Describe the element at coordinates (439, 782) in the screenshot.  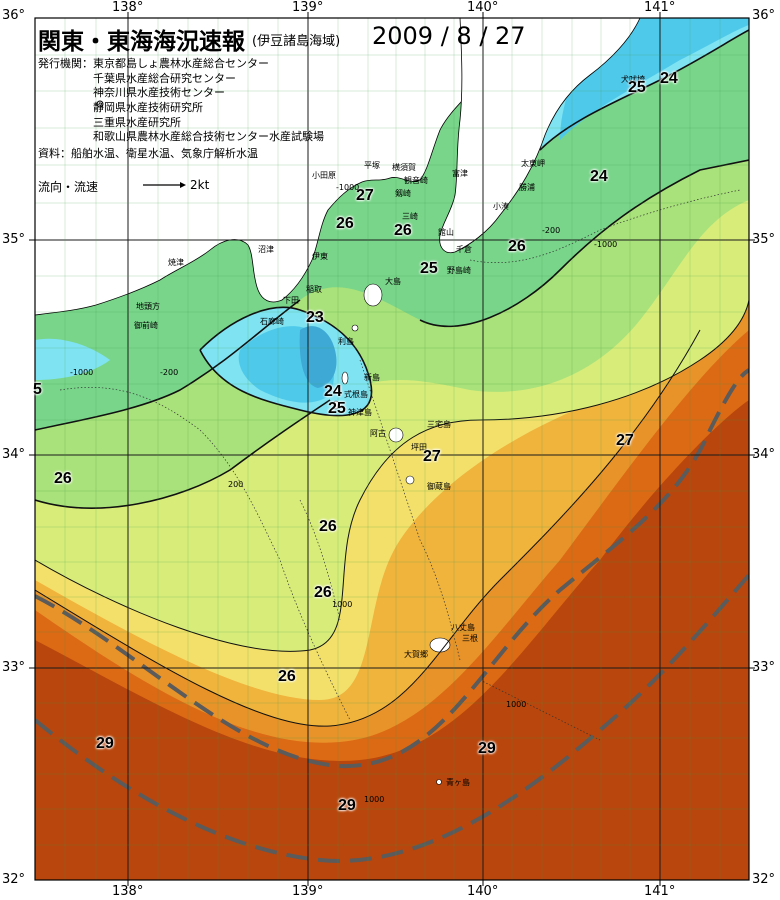
I see `island-aogashima` at that location.